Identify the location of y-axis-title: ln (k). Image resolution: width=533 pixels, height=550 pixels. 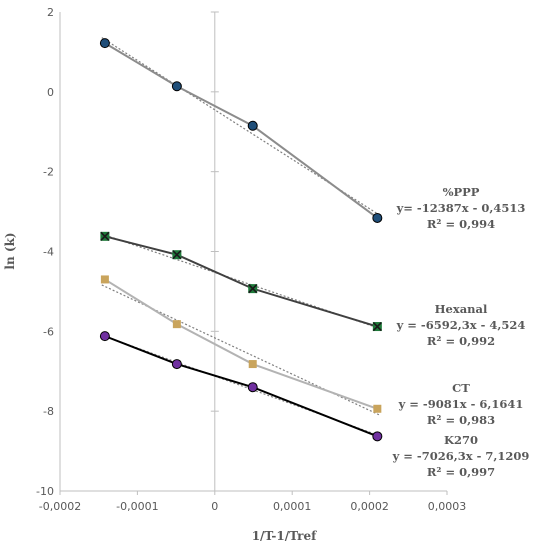
(10, 250).